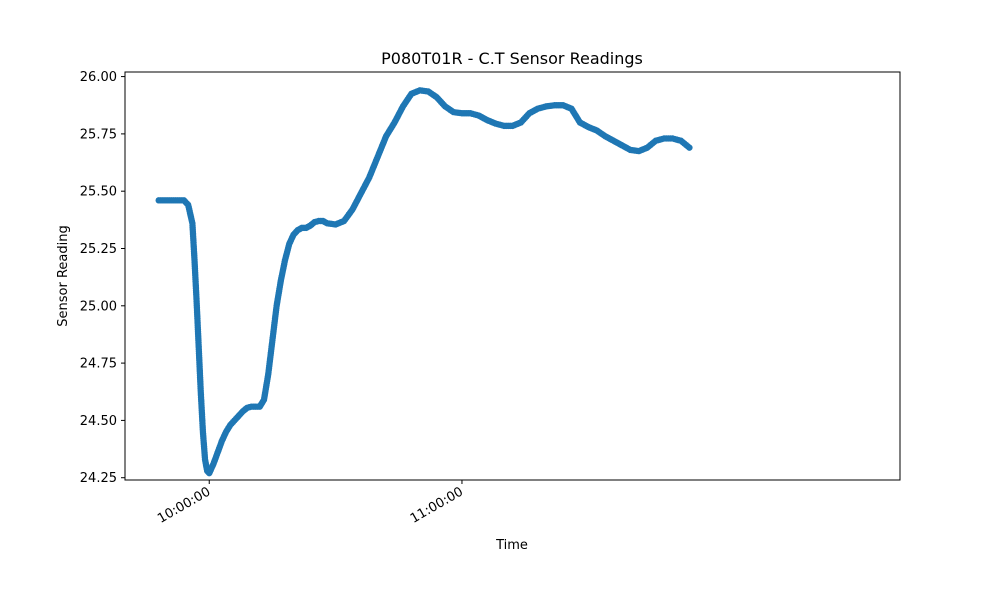 The width and height of the screenshot is (1000, 600). What do you see at coordinates (98, 364) in the screenshot?
I see `y-tick-label: 24.75` at bounding box center [98, 364].